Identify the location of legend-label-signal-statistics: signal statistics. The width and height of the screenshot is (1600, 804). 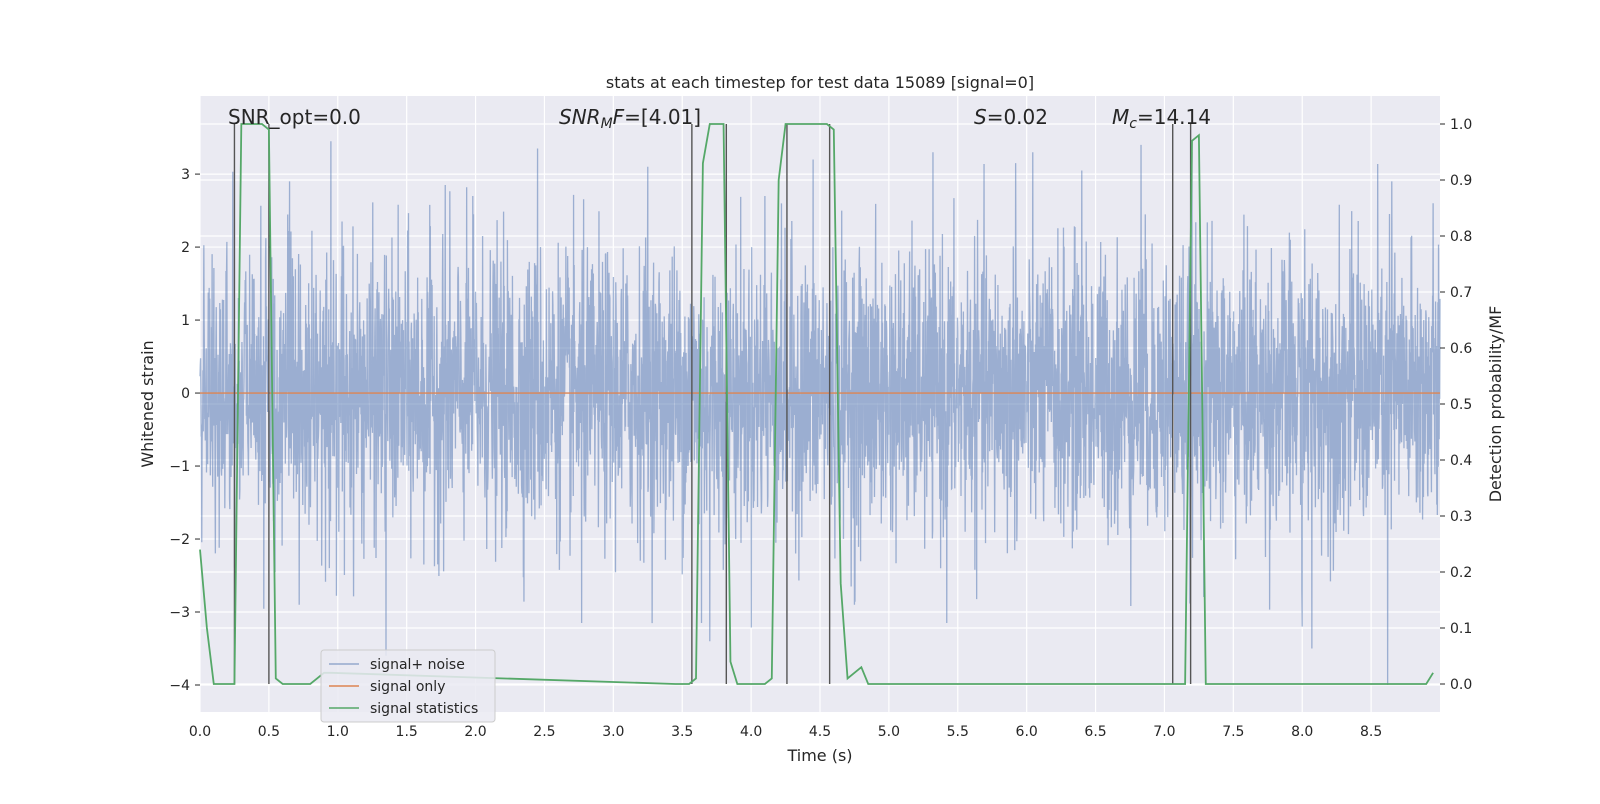
(424, 709).